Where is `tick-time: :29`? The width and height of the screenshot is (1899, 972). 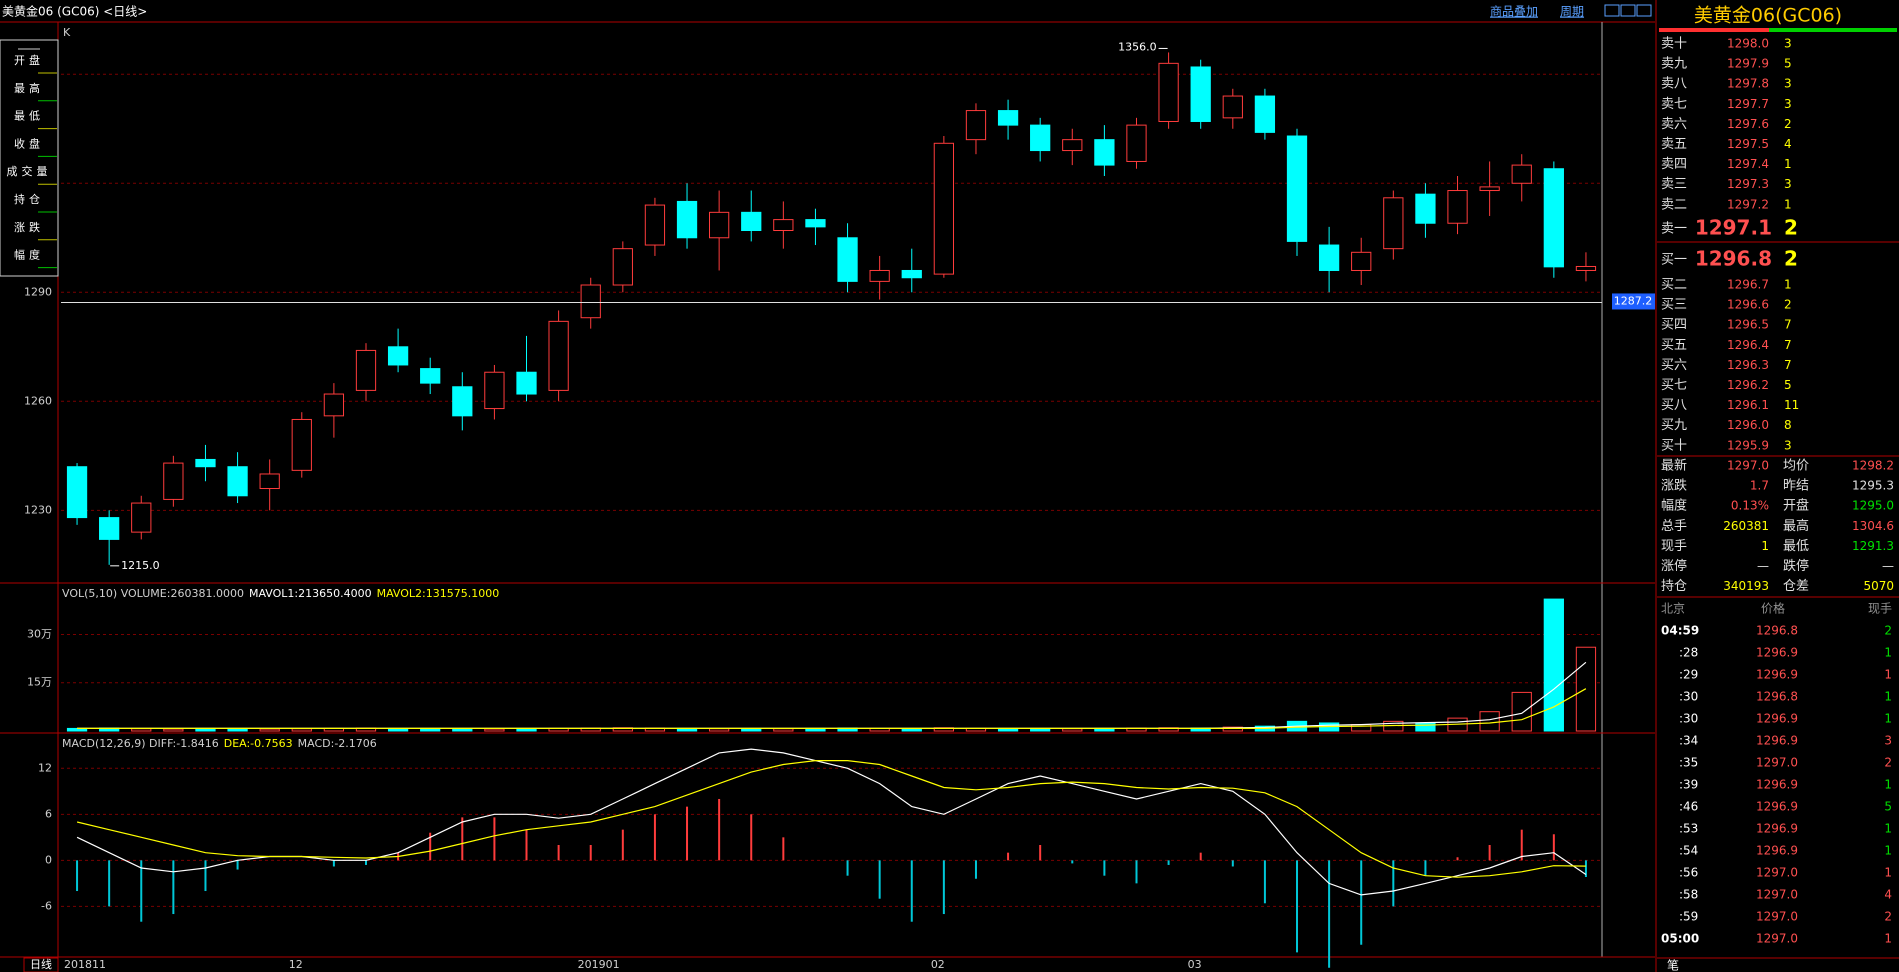
tick-time: :29 is located at coordinates (1688, 675).